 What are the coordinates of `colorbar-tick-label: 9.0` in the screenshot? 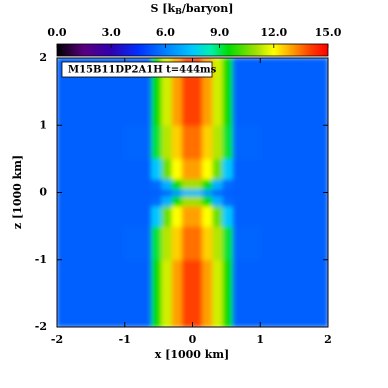 It's located at (219, 32).